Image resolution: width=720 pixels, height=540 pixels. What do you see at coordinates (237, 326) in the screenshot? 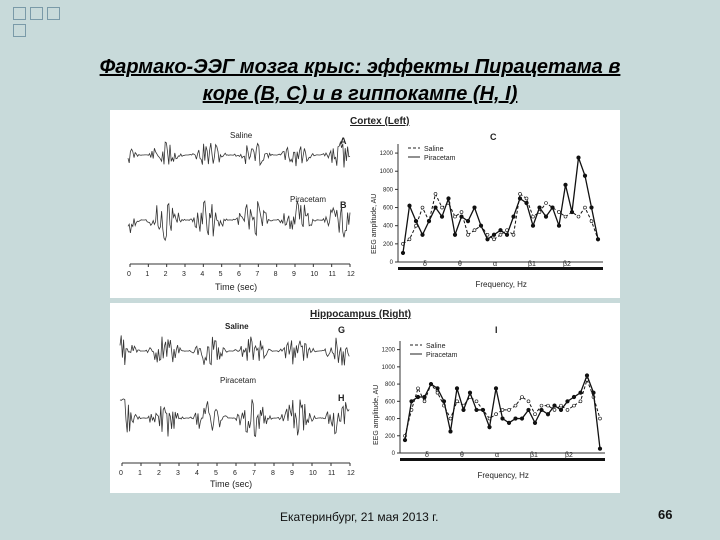
I see `trace-label-saline: Saline` at bounding box center [237, 326].